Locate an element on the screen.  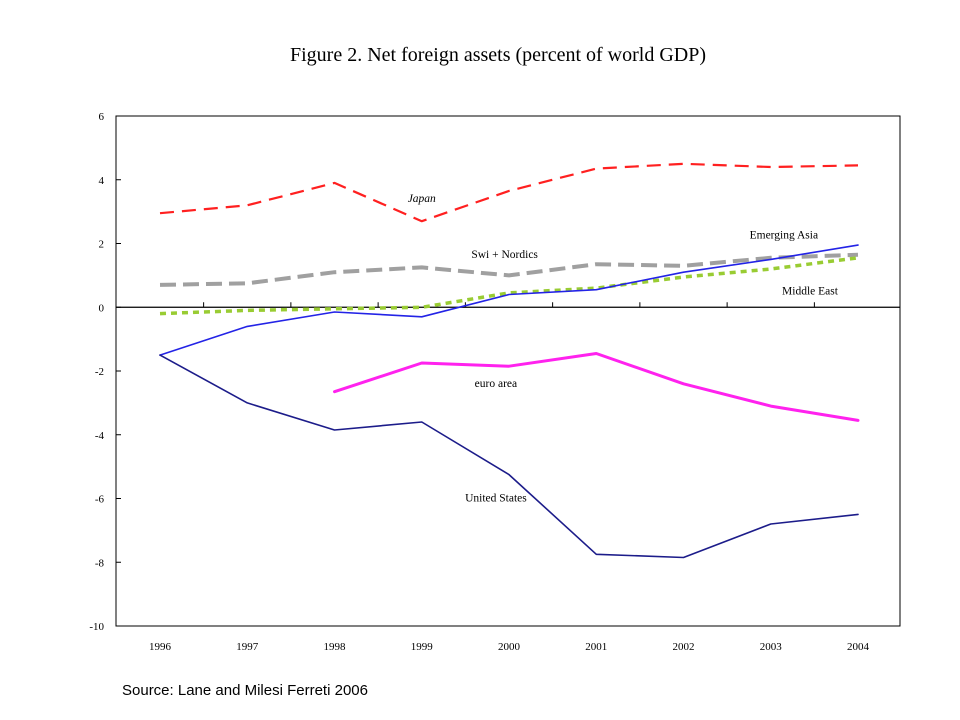
series-line-middle-east is located at coordinates (509, 286).